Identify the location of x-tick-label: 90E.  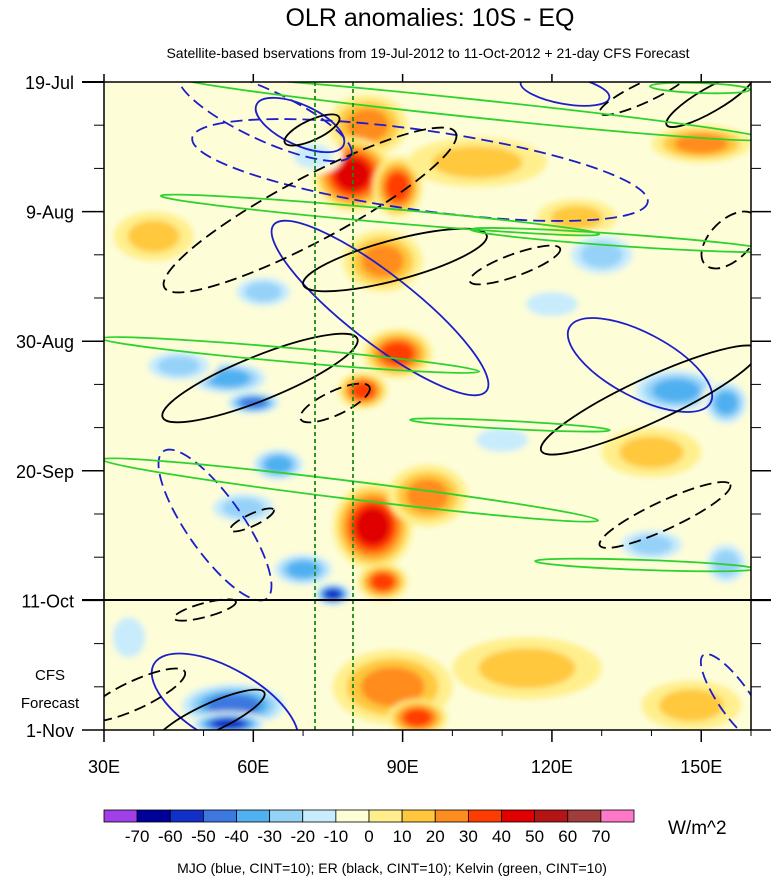
(403, 767).